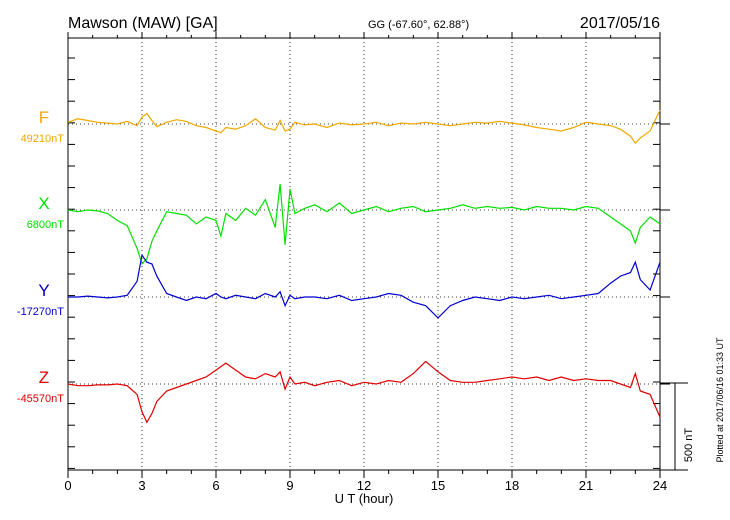 The width and height of the screenshot is (730, 520). What do you see at coordinates (418, 25) in the screenshot?
I see `station-coordinates: GG (-67.60°, 62.88°)` at bounding box center [418, 25].